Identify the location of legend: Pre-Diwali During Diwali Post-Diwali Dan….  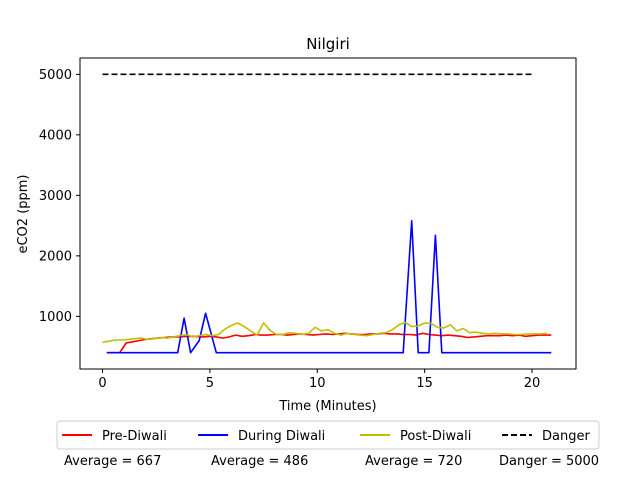
(328, 435).